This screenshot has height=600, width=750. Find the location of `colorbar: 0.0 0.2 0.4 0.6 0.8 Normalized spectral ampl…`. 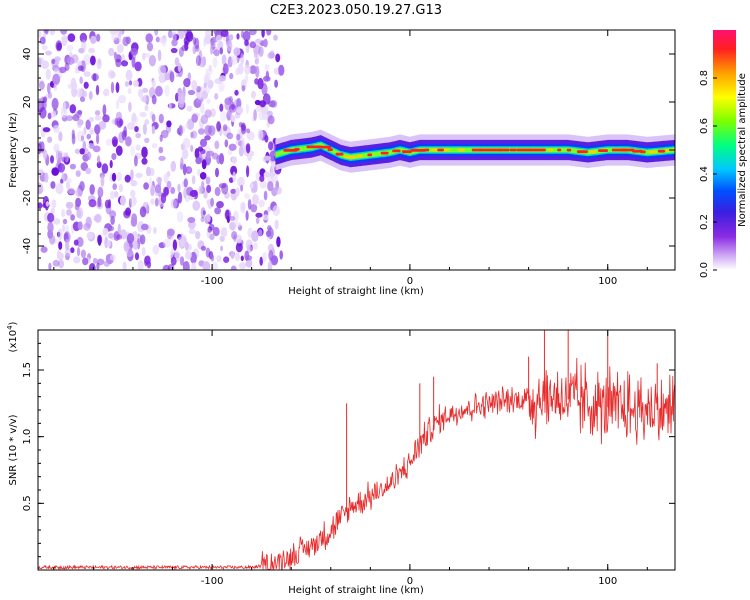

colorbar: 0.0 0.2 0.4 0.6 0.8 Normalized spectral ampl… is located at coordinates (723, 154).